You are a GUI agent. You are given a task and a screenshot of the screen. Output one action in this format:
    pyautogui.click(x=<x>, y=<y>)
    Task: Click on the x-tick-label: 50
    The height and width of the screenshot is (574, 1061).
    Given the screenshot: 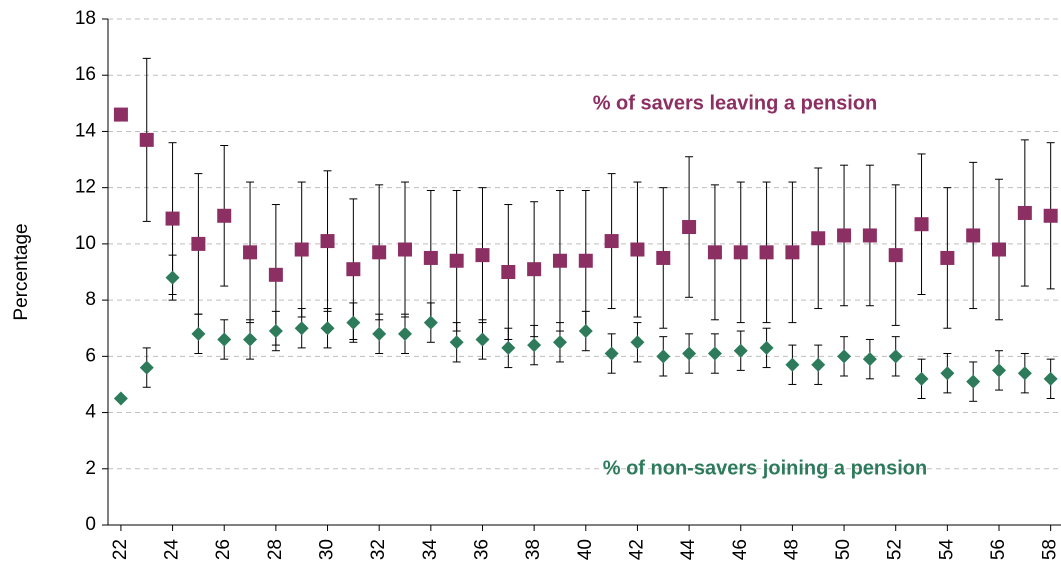 What is the action you would take?
    pyautogui.click(x=843, y=549)
    